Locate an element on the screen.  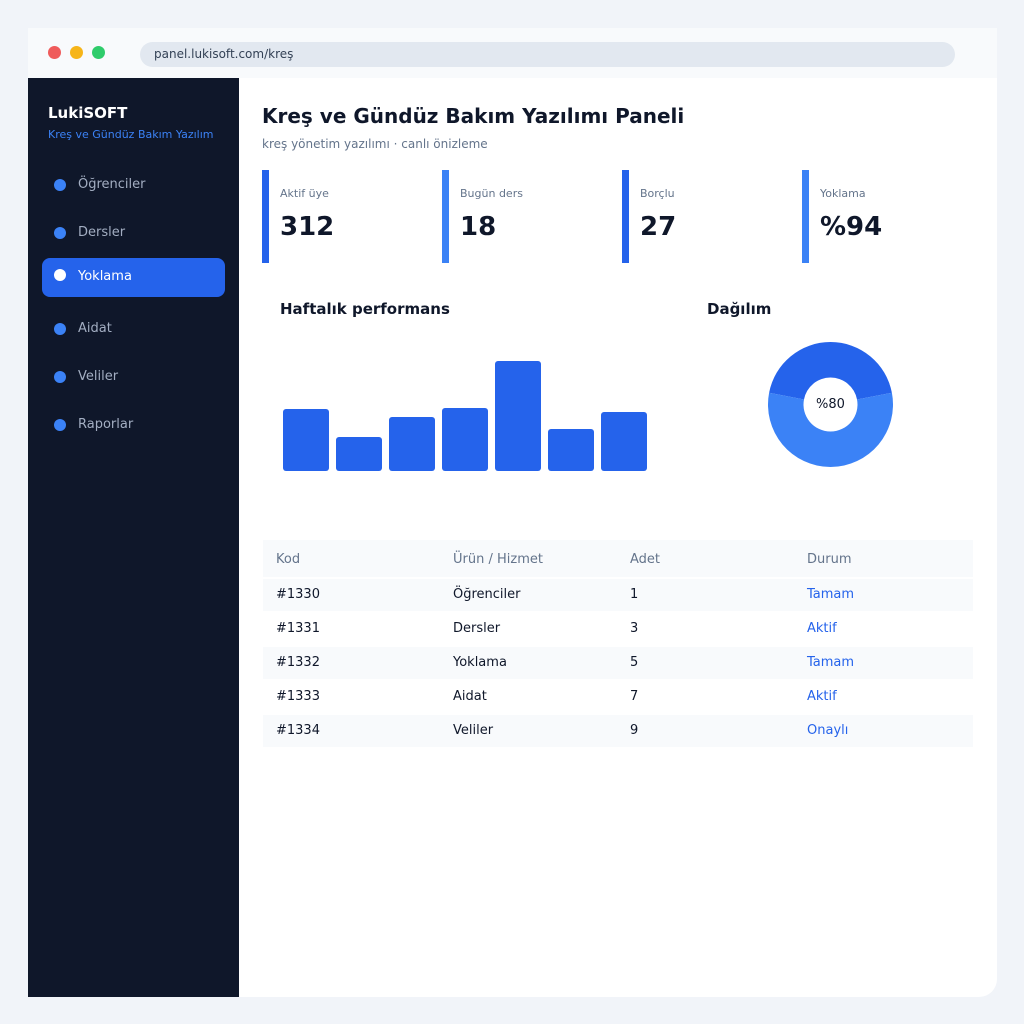
minimize-window-button is located at coordinates (76, 52).